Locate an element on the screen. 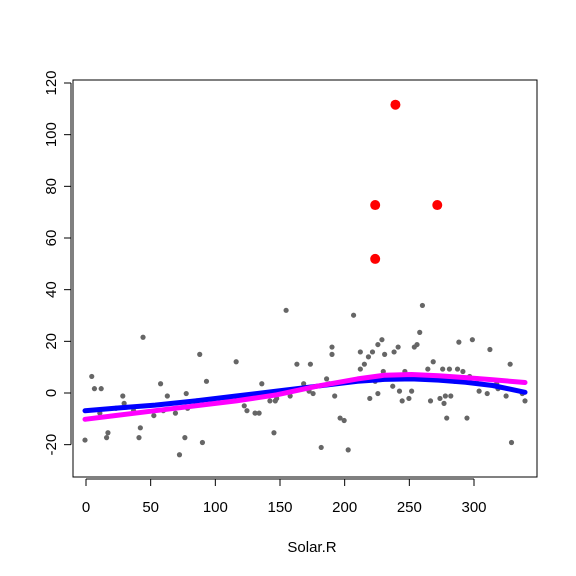 The height and width of the screenshot is (576, 576). x-tick-label: 100 is located at coordinates (215, 507).